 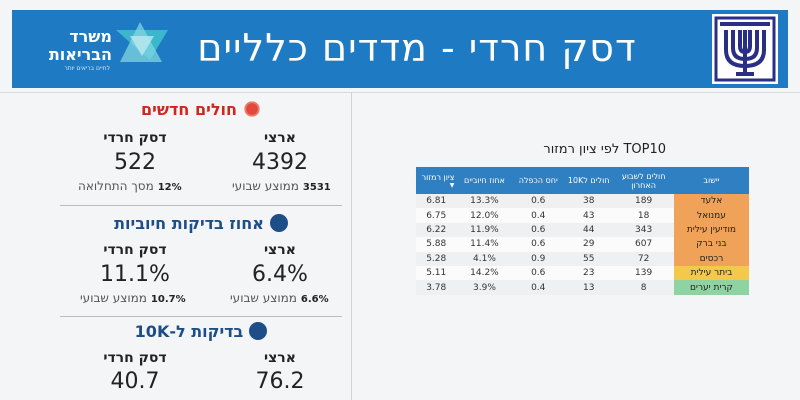 I want to click on lab-test-icon, so click(x=278, y=223).